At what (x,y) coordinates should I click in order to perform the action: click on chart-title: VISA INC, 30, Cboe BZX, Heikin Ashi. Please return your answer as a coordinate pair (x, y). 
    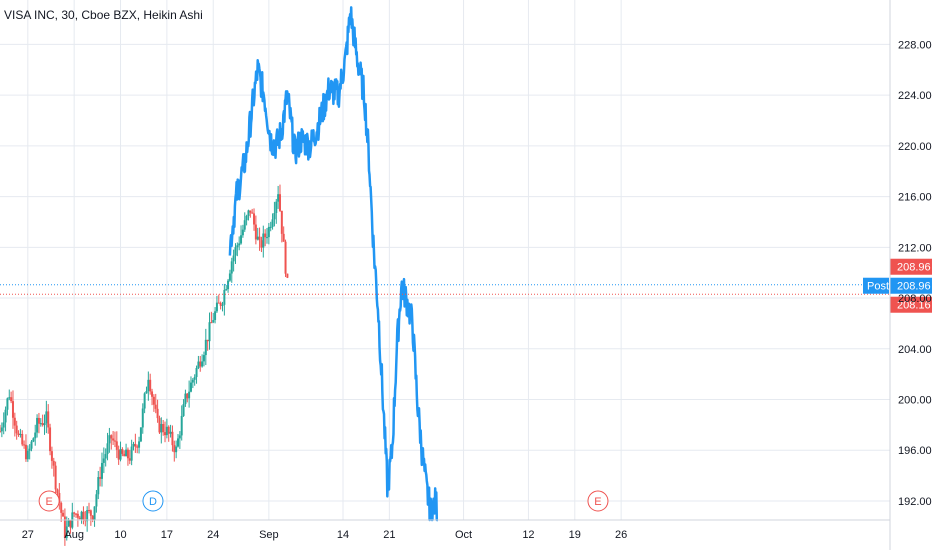
    Looking at the image, I should click on (103, 15).